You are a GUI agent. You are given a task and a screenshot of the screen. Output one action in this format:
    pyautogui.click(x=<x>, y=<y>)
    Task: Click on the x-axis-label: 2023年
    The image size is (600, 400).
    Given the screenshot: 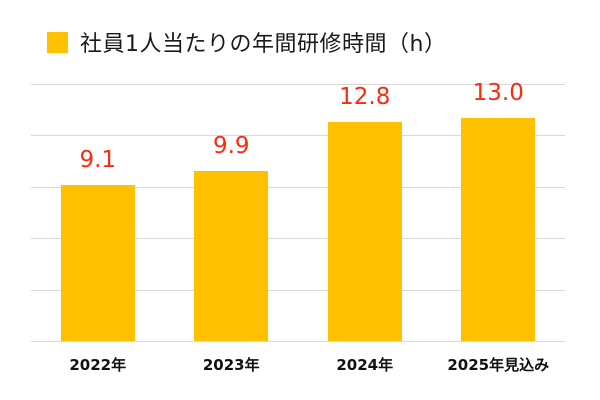 What is the action you would take?
    pyautogui.click(x=231, y=365)
    